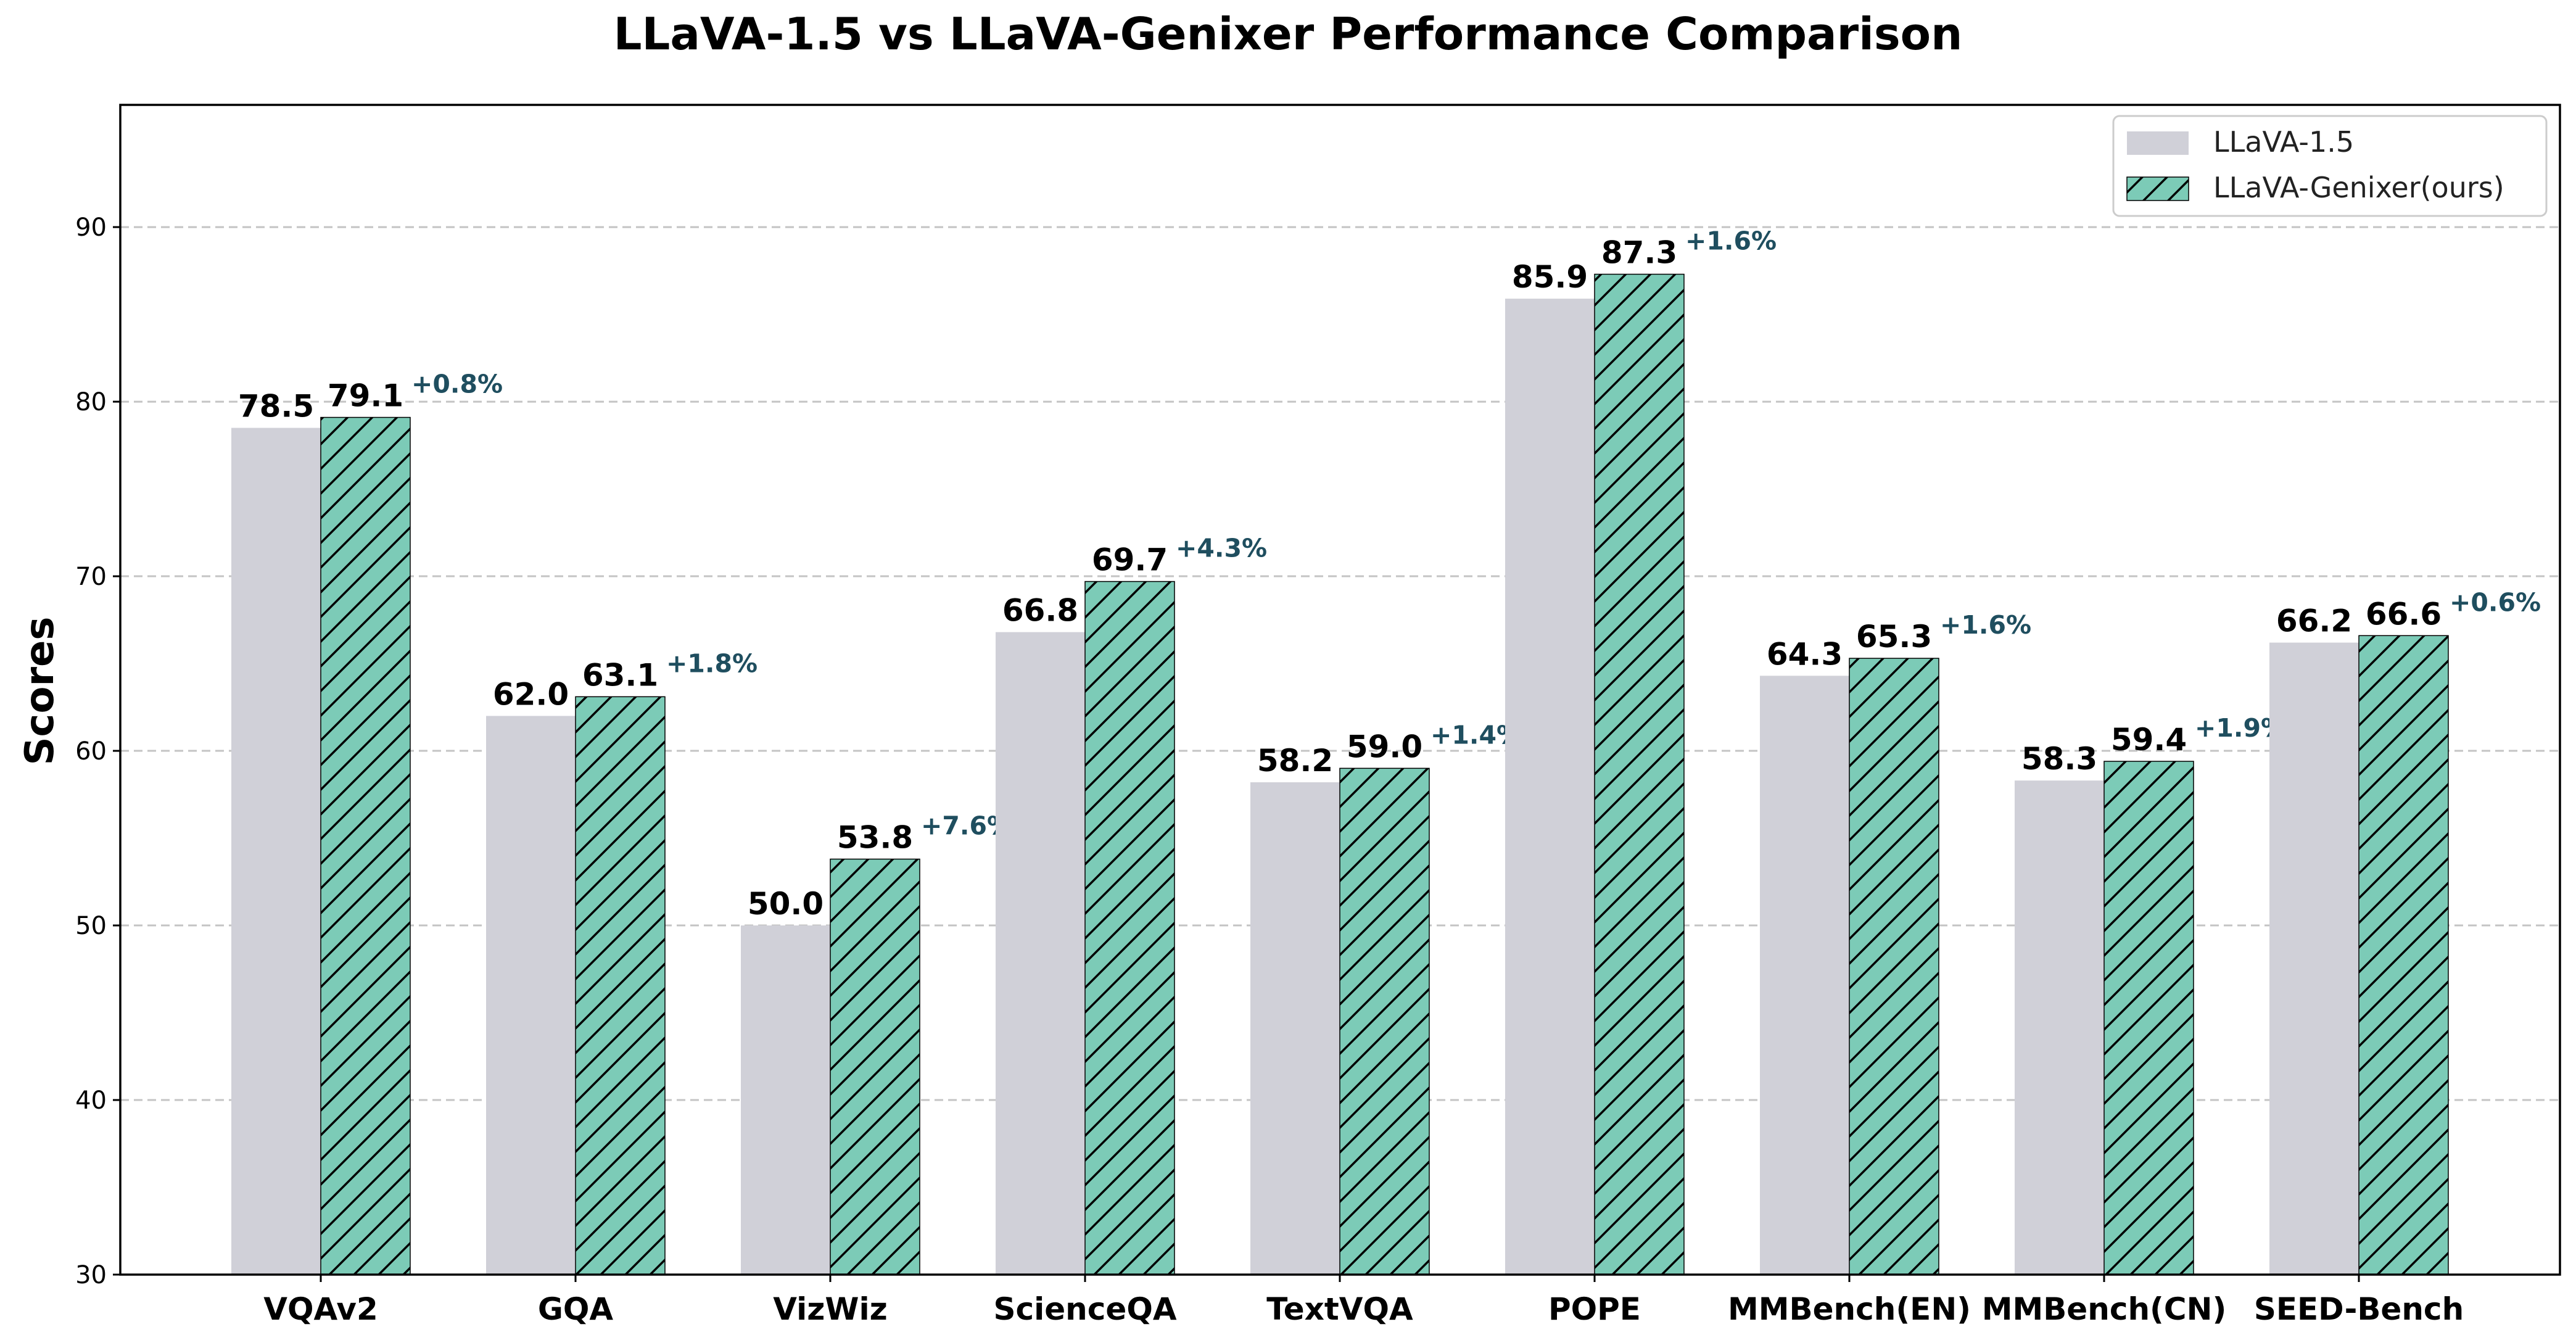  I want to click on bar-value-label: 59.4, so click(2149, 740).